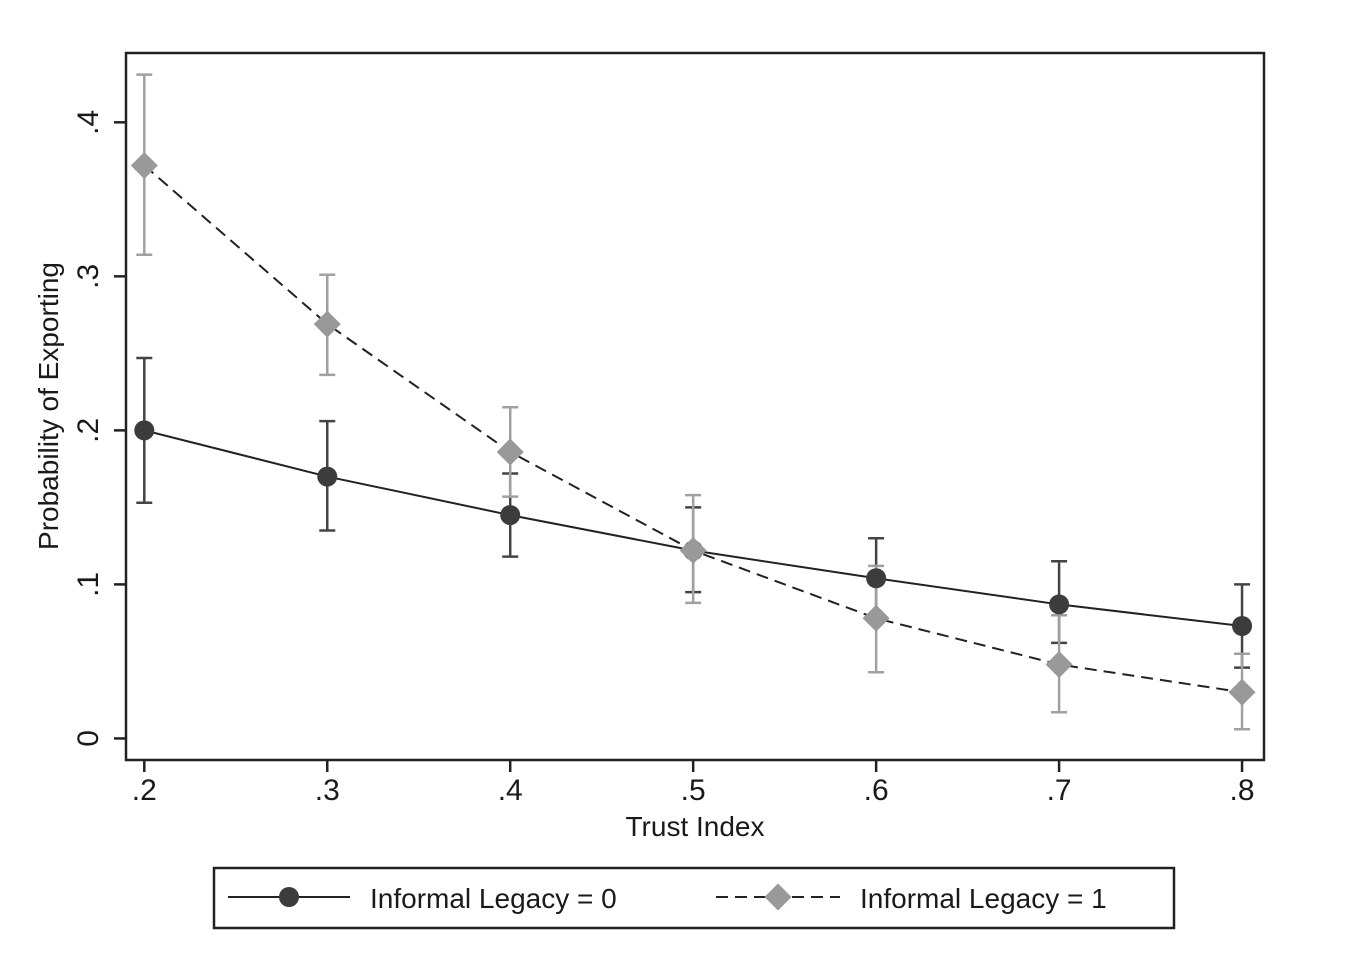 This screenshot has width=1346, height=954. I want to click on legend-items, so click(534, 897).